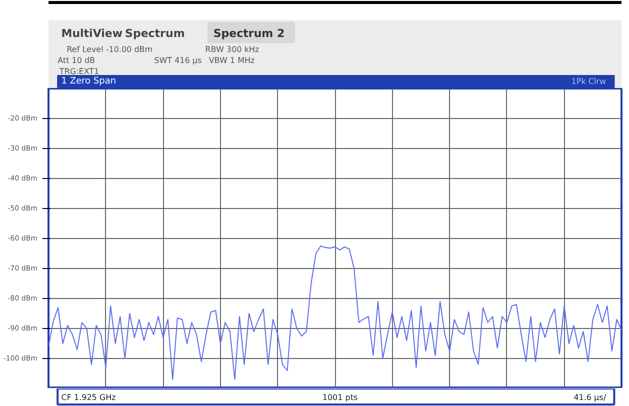 The width and height of the screenshot is (629, 406). I want to click on text: 1001 pts, so click(340, 397).